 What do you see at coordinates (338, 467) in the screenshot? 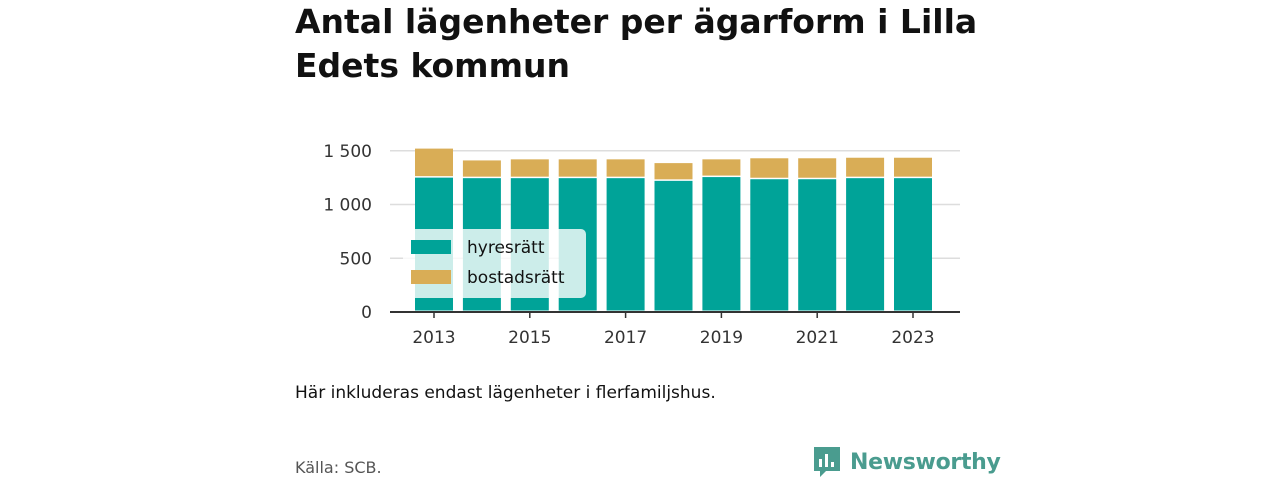
I see `chart-source: Källa: SCB.` at bounding box center [338, 467].